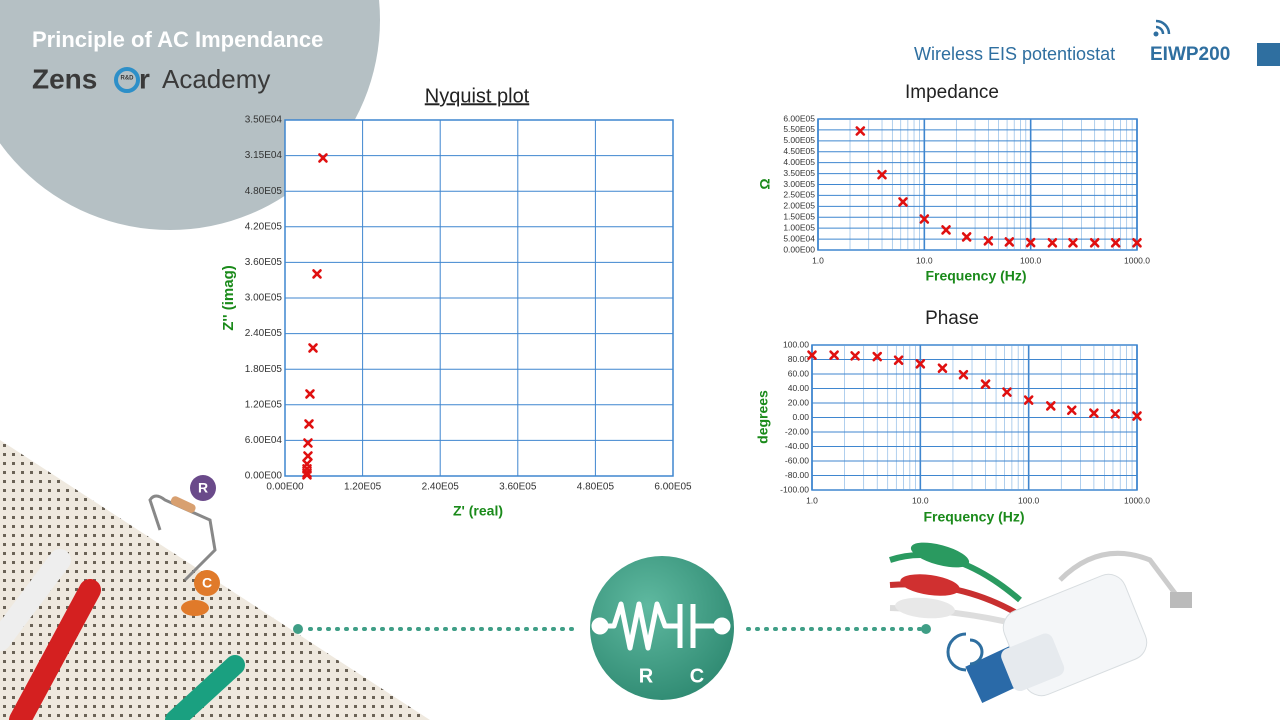  I want to click on breadboard-r: R, so click(203, 488).